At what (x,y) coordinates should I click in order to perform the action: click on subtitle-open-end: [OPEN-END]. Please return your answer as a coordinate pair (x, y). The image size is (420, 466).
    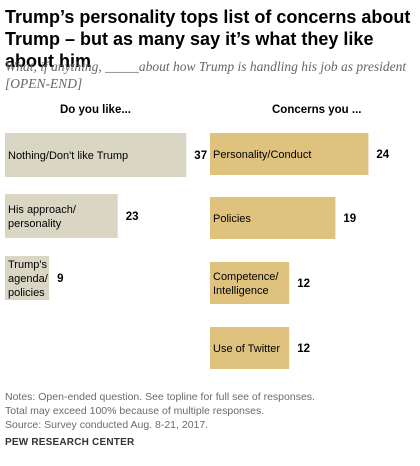
    Looking at the image, I should click on (44, 83).